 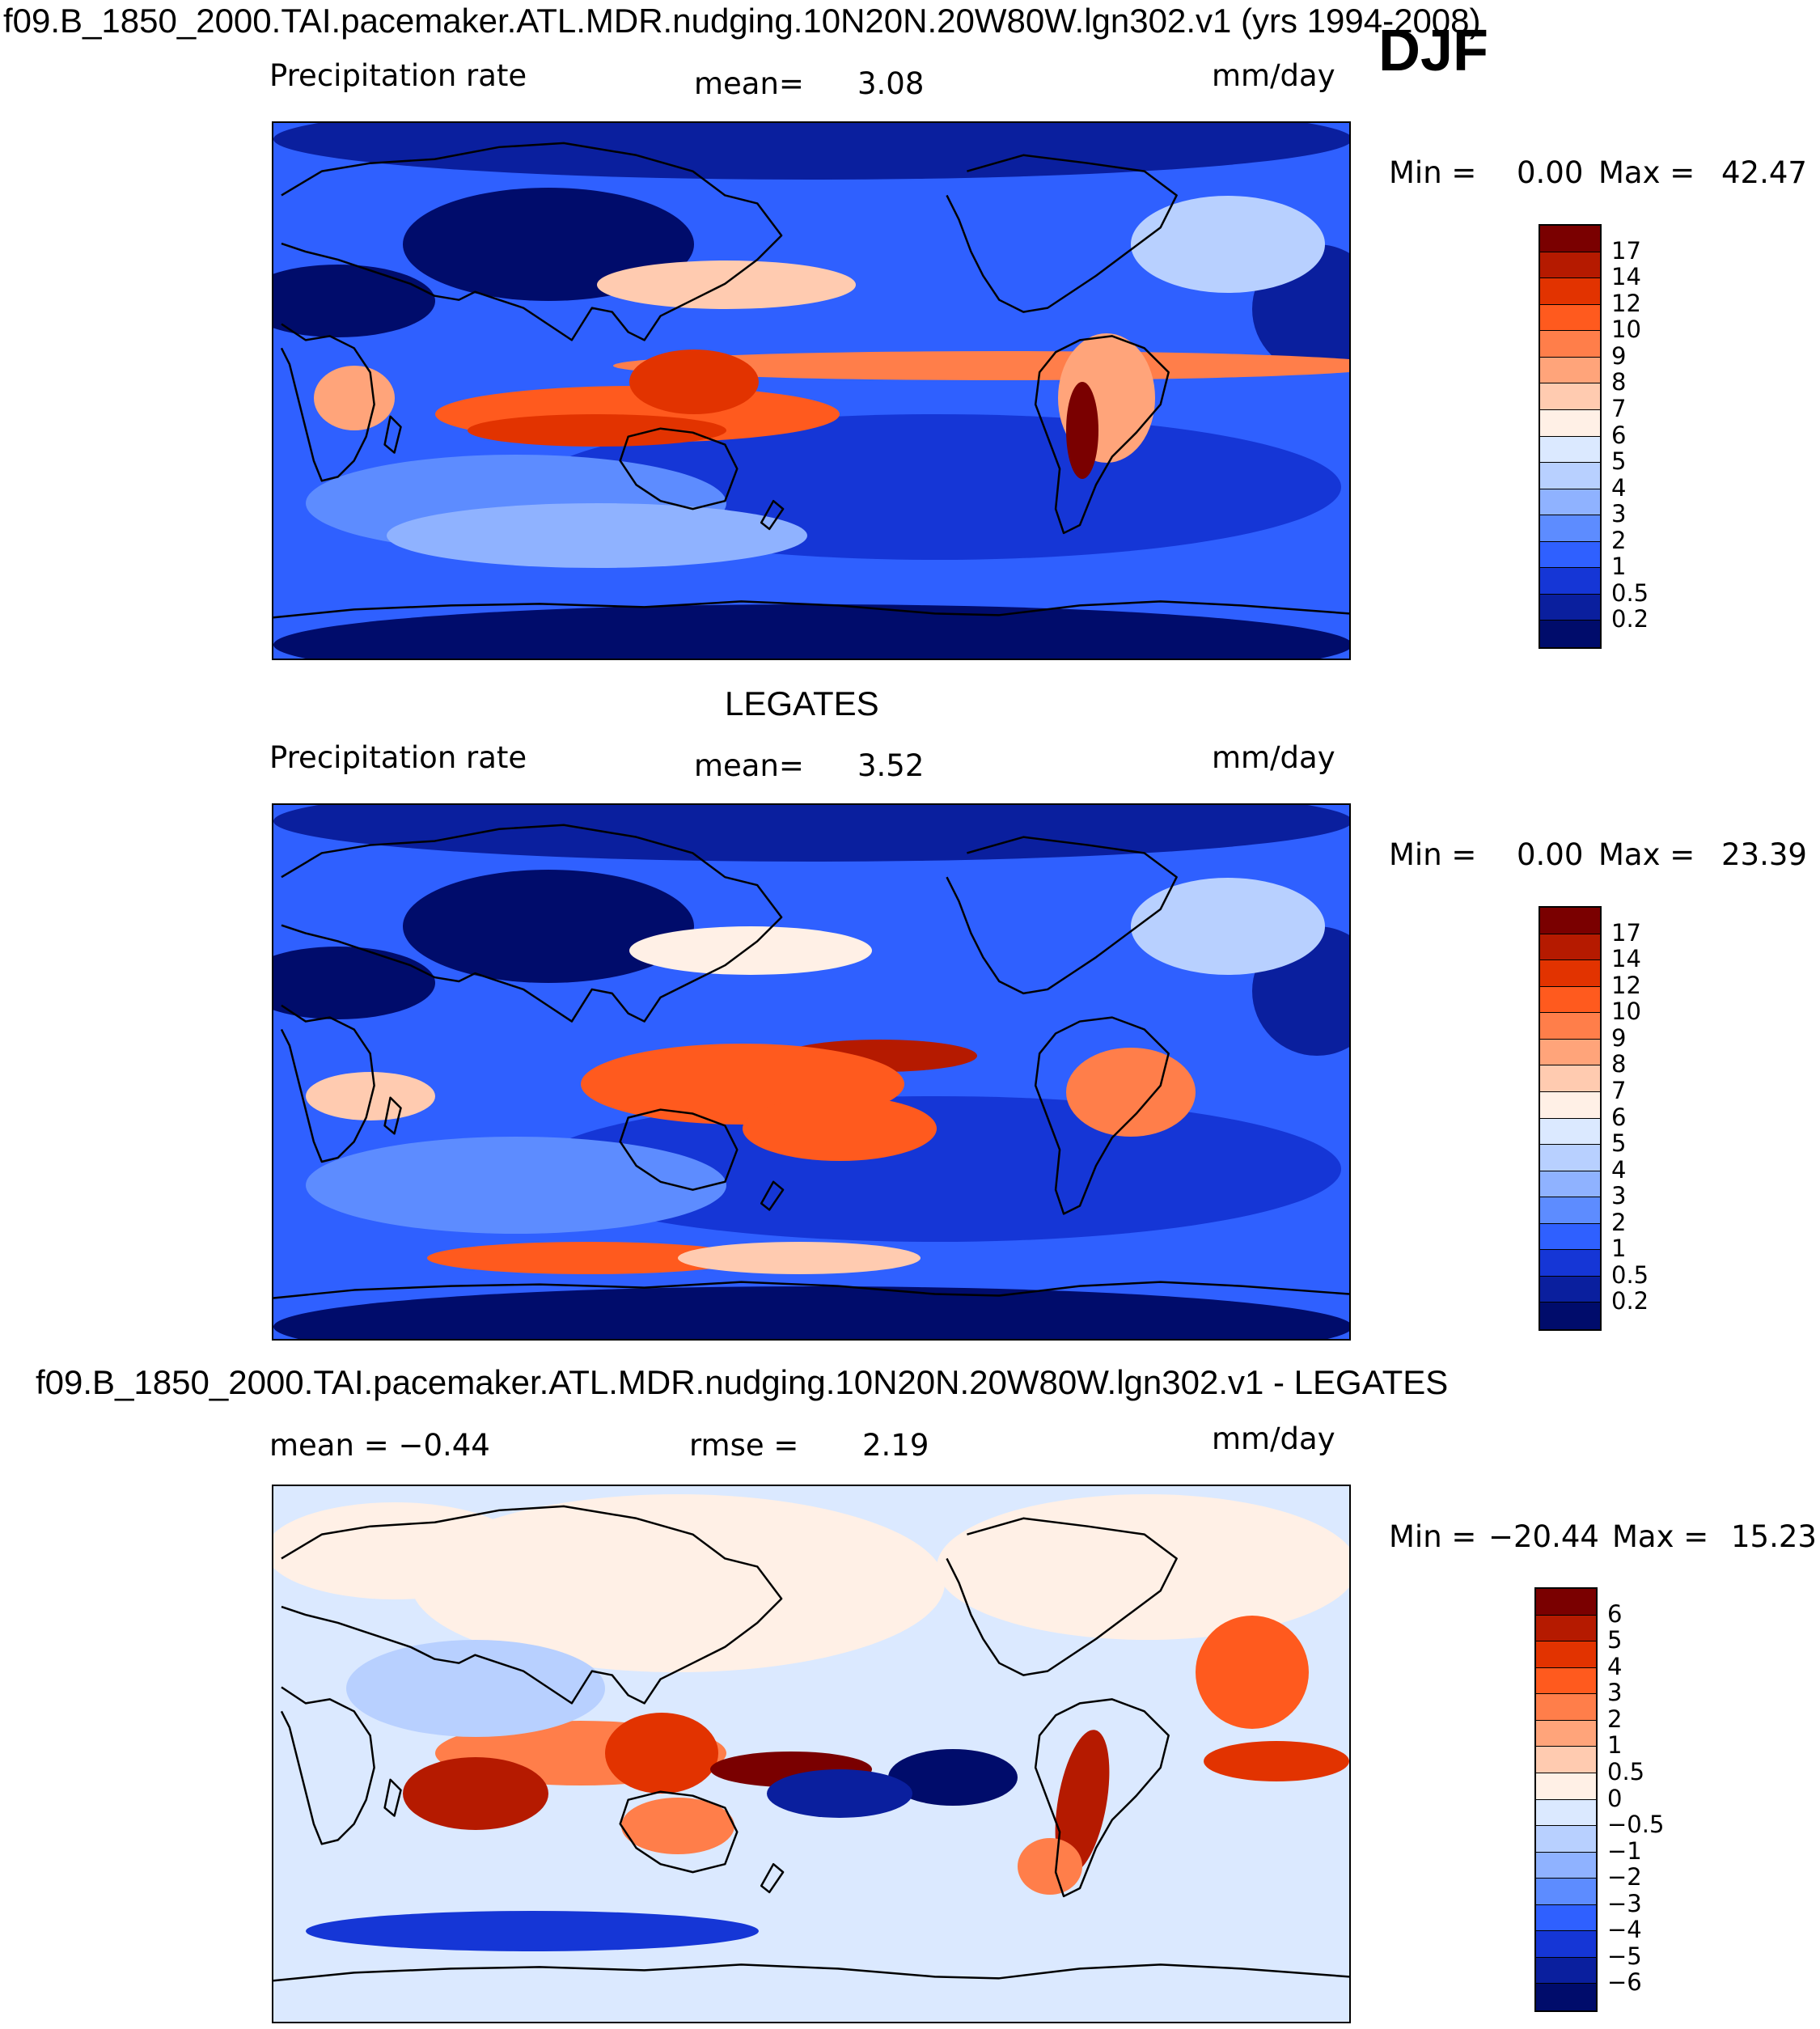 What do you see at coordinates (1624, 1877) in the screenshot?
I see `colorbar-tick-label: −2` at bounding box center [1624, 1877].